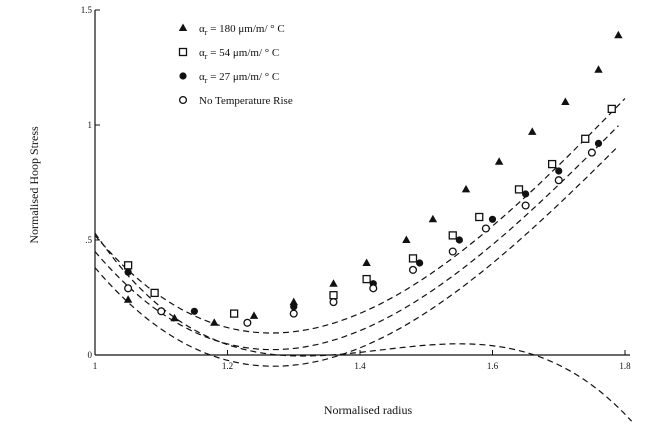 The height and width of the screenshot is (431, 648). I want to click on legend-label-3: No Temperature Rise, so click(246, 101).